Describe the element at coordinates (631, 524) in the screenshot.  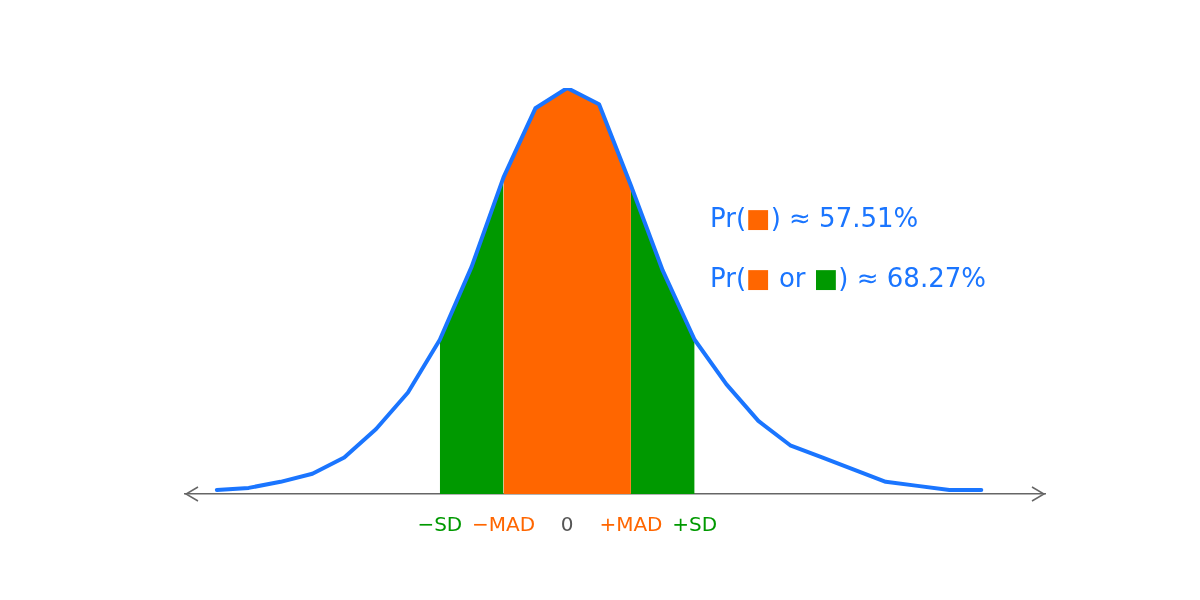
I see `x-tick-label: +MAD` at that location.